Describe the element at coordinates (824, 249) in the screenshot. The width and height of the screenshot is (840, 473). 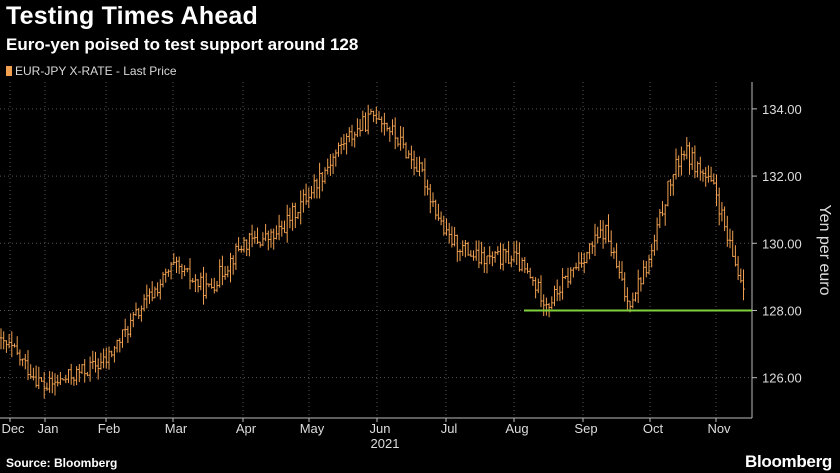
I see `y-axis-title: Yen per euro` at that location.